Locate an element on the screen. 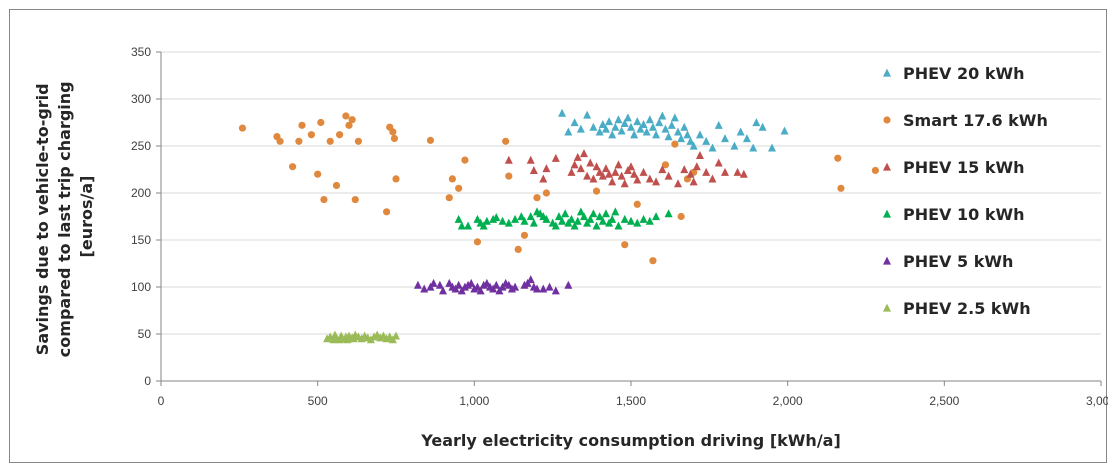 This screenshot has width=1116, height=472. y-axis-title-line-3: [euros/a] is located at coordinates (86, 217).